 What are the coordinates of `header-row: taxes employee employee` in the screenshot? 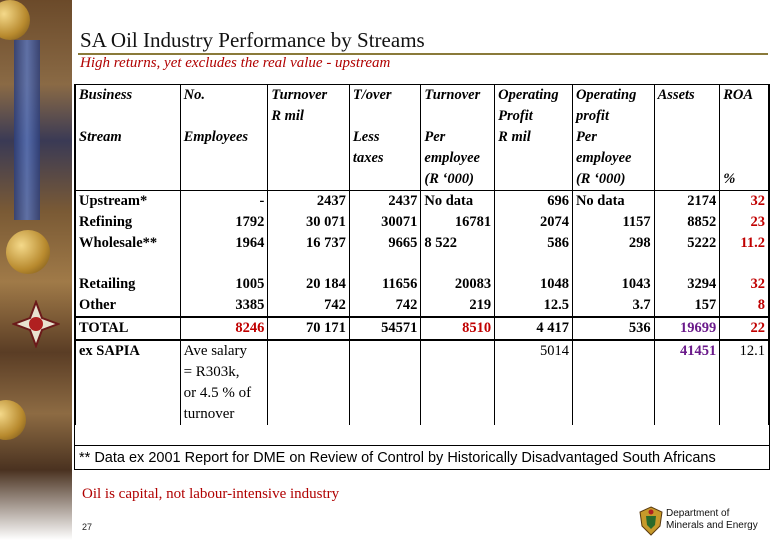 It's located at (422, 158).